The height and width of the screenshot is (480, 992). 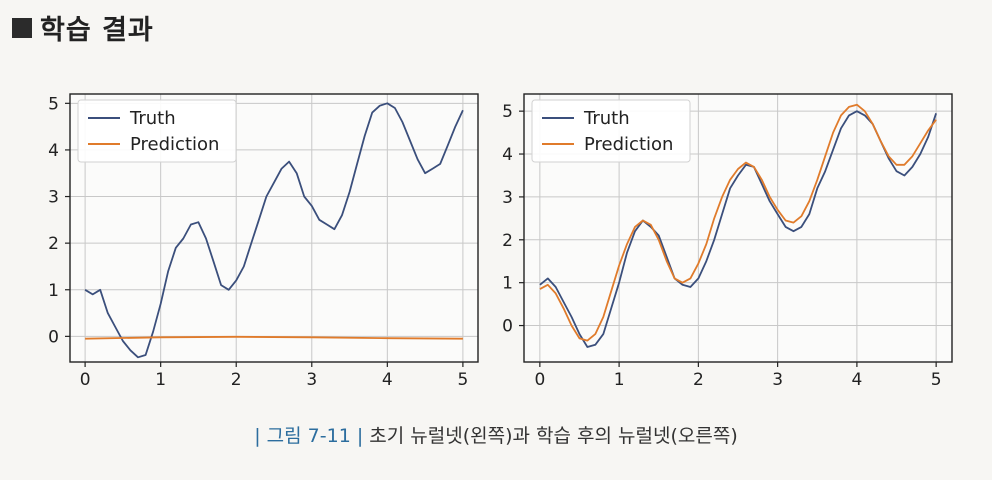 I want to click on figure-label: | 그림 7-11 |, so click(x=309, y=436).